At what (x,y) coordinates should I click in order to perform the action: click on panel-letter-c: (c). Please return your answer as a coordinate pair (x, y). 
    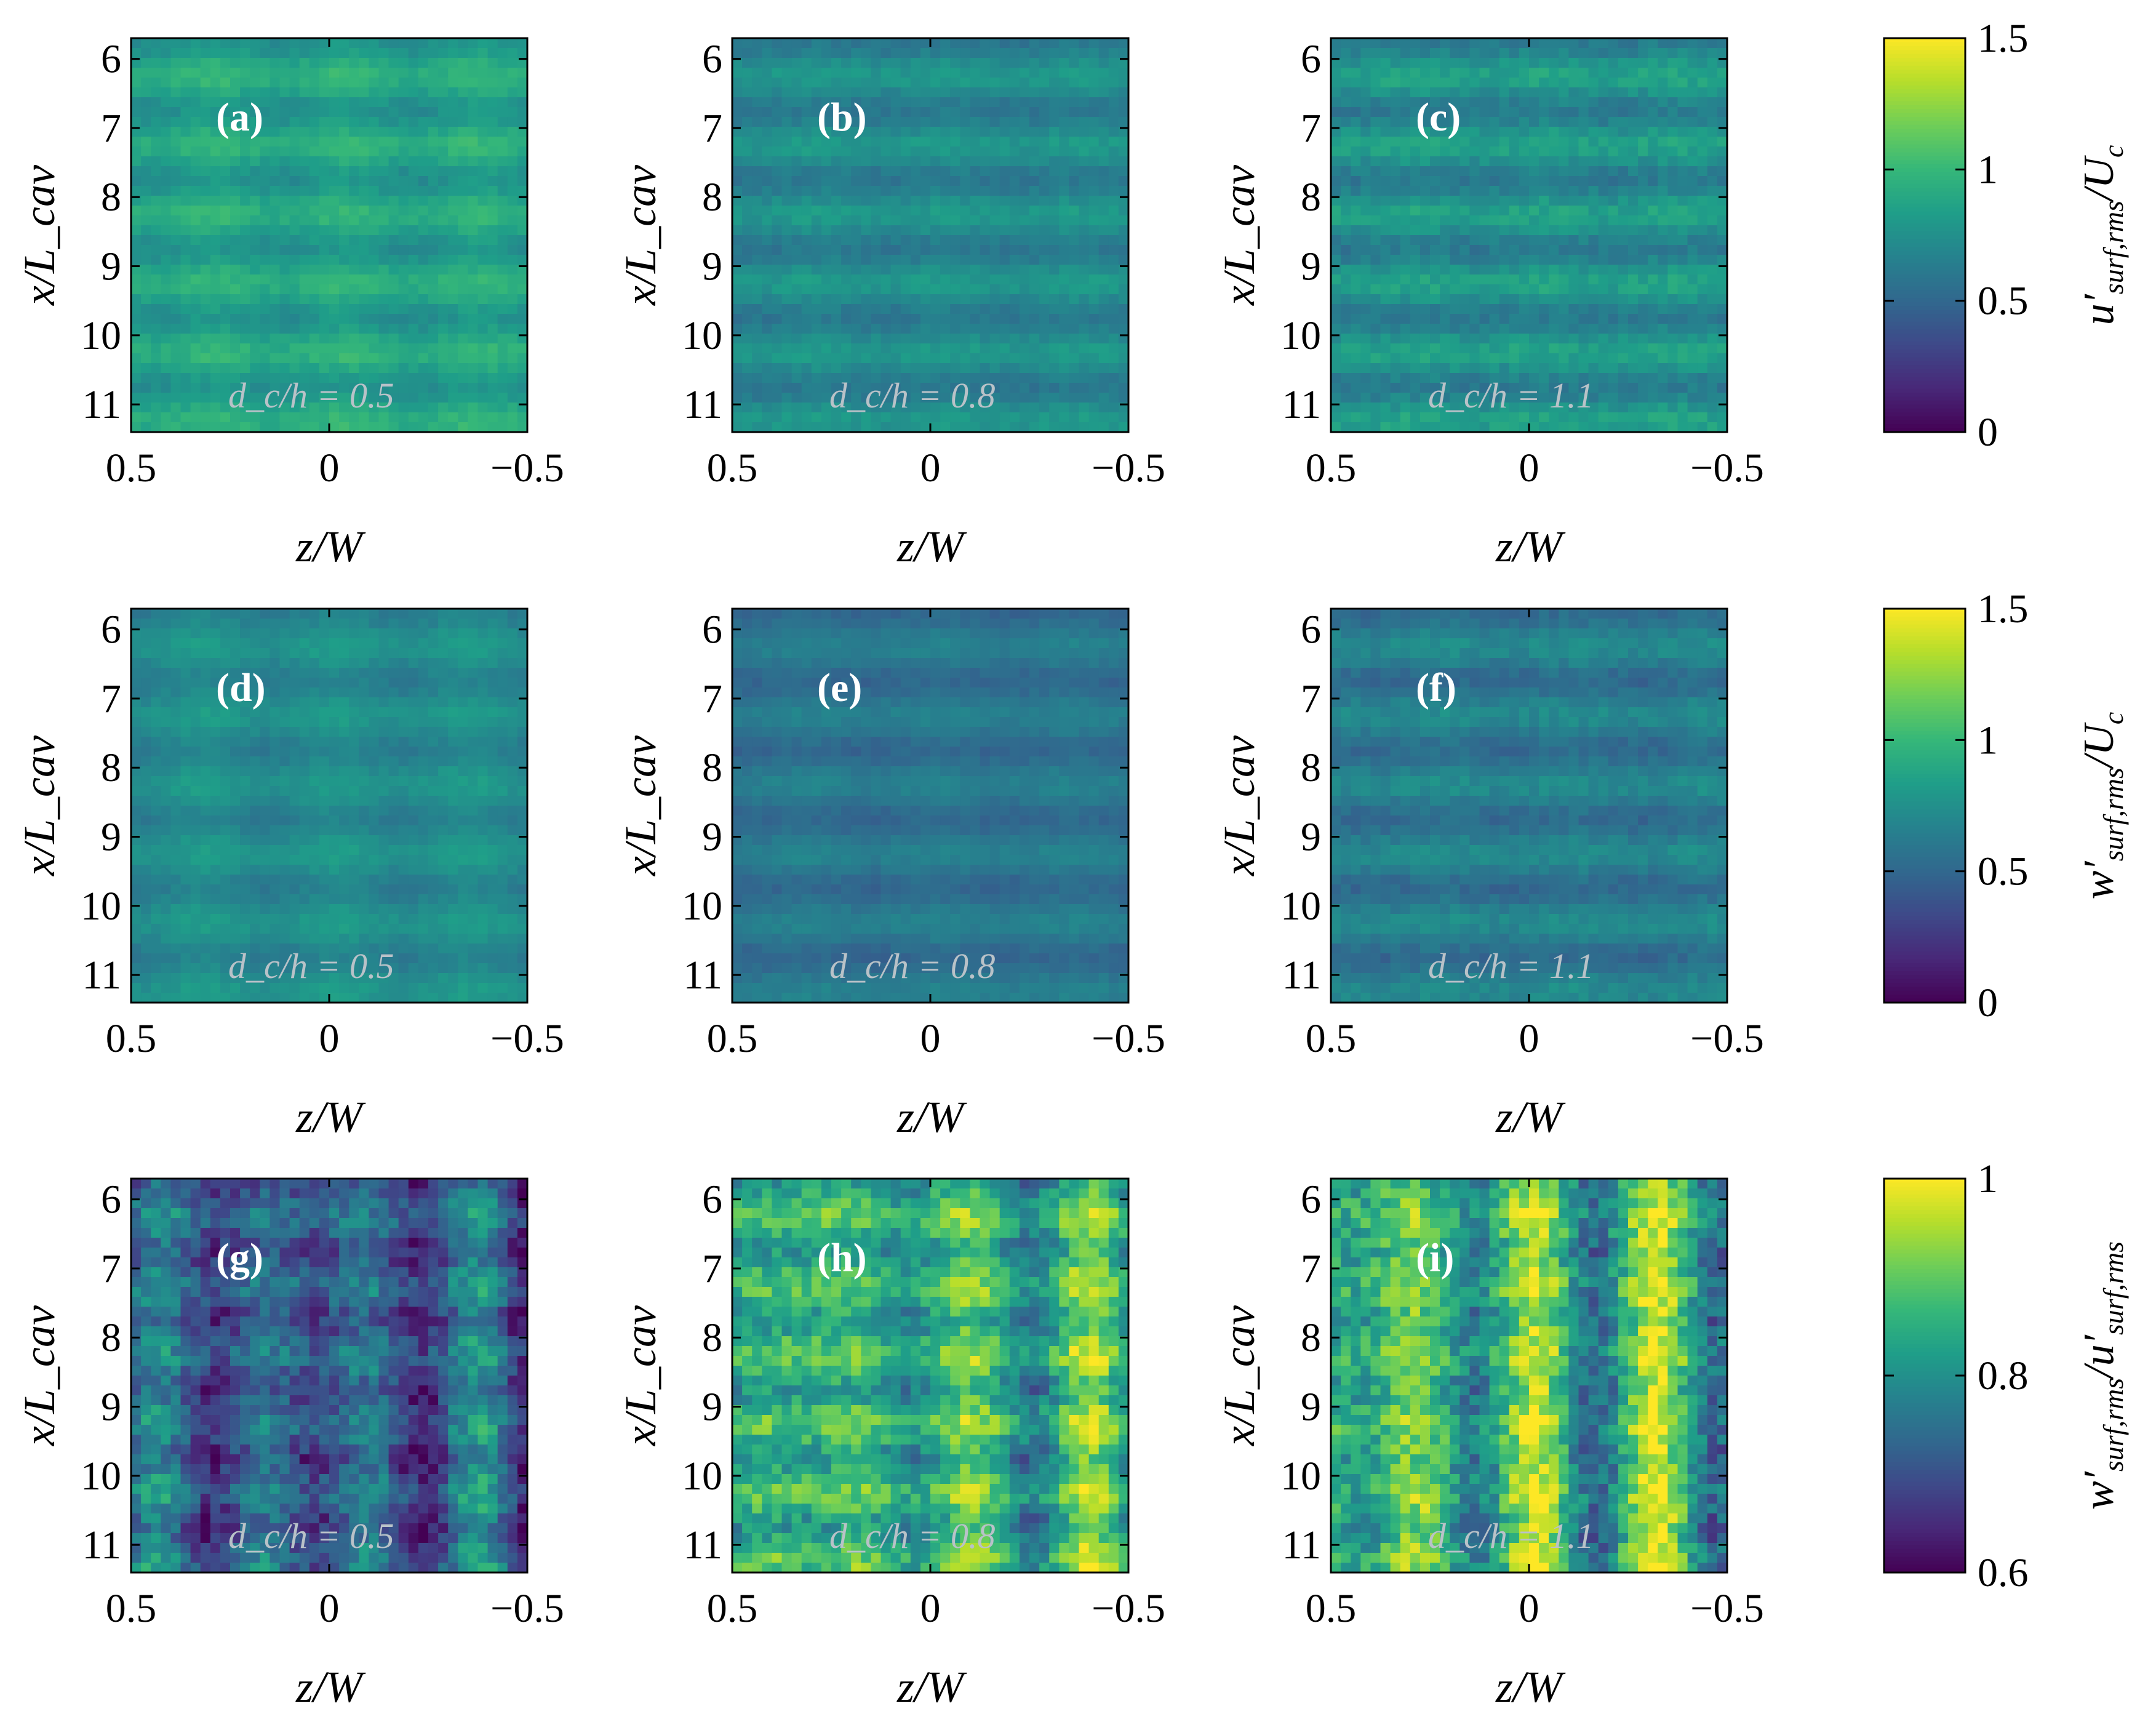
    Looking at the image, I should click on (1438, 118).